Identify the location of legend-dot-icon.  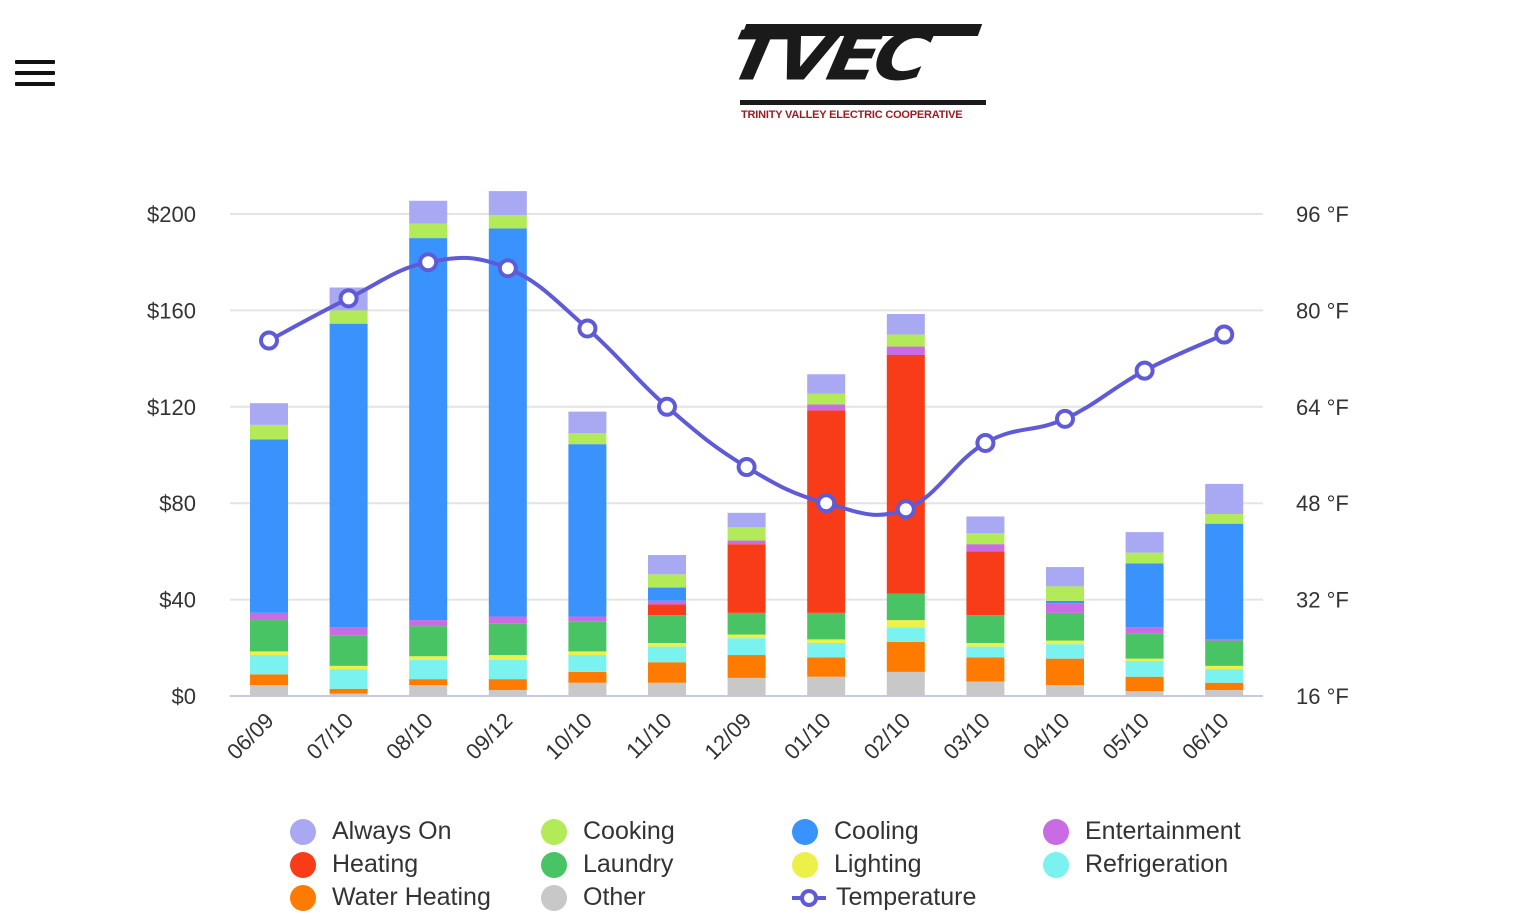
(554, 831).